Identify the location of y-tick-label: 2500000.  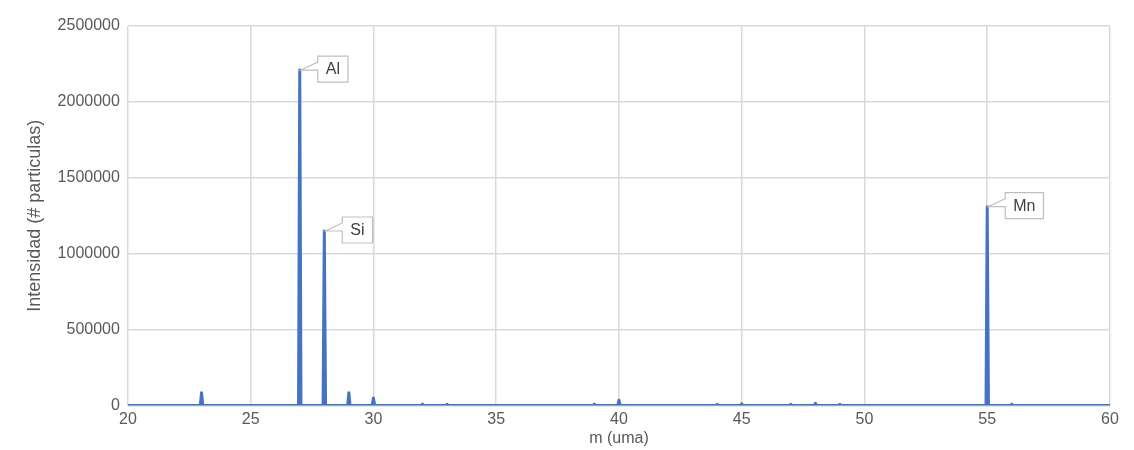
(88, 25).